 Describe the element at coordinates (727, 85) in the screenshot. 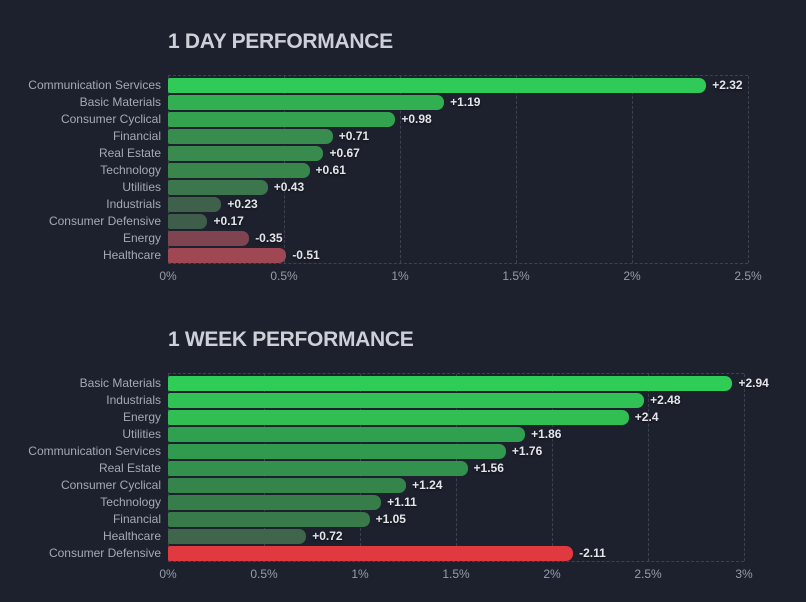

I see `bar-value-label: +2.32` at that location.